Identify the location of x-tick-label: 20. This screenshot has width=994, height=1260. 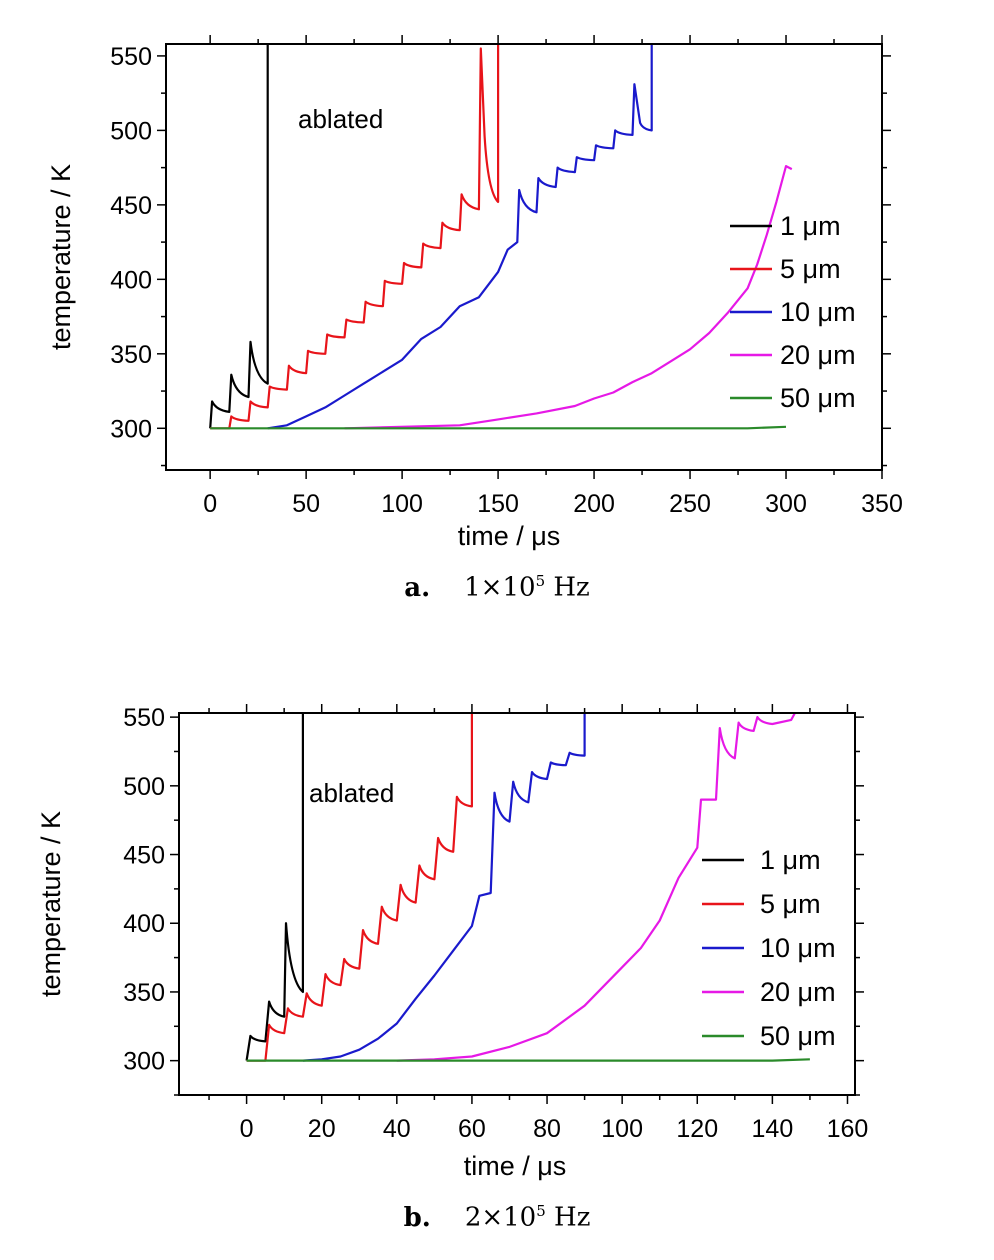
(322, 1129).